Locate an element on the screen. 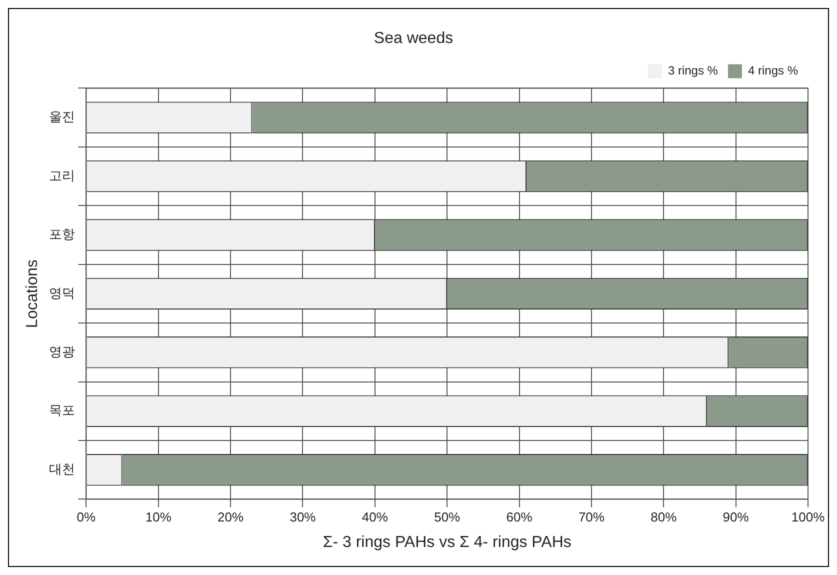  chart-title: Sea weeds is located at coordinates (414, 39).